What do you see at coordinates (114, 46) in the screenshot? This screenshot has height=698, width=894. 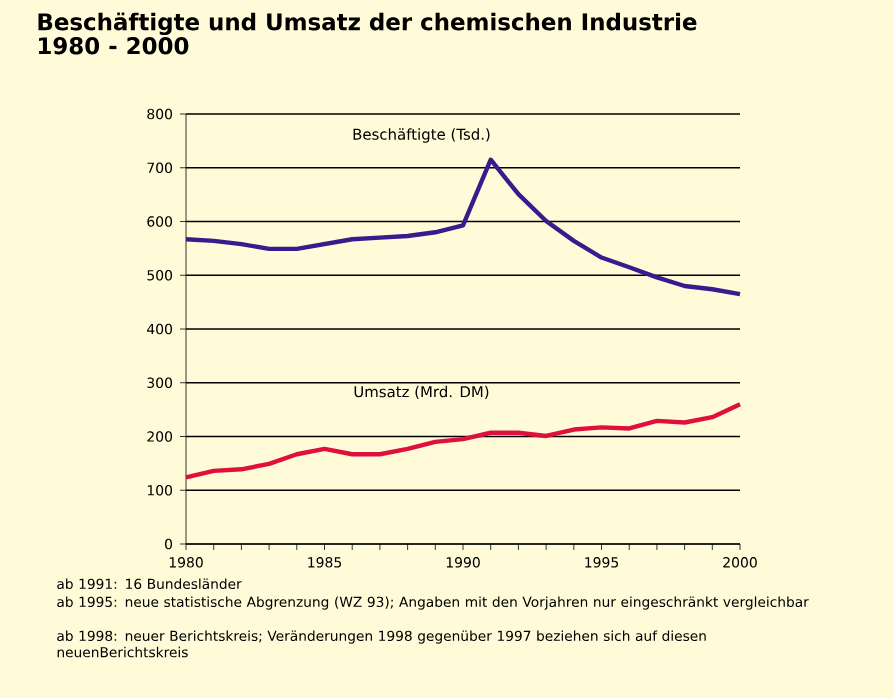 I see `chart-subtitle: 1980 - 2000` at bounding box center [114, 46].